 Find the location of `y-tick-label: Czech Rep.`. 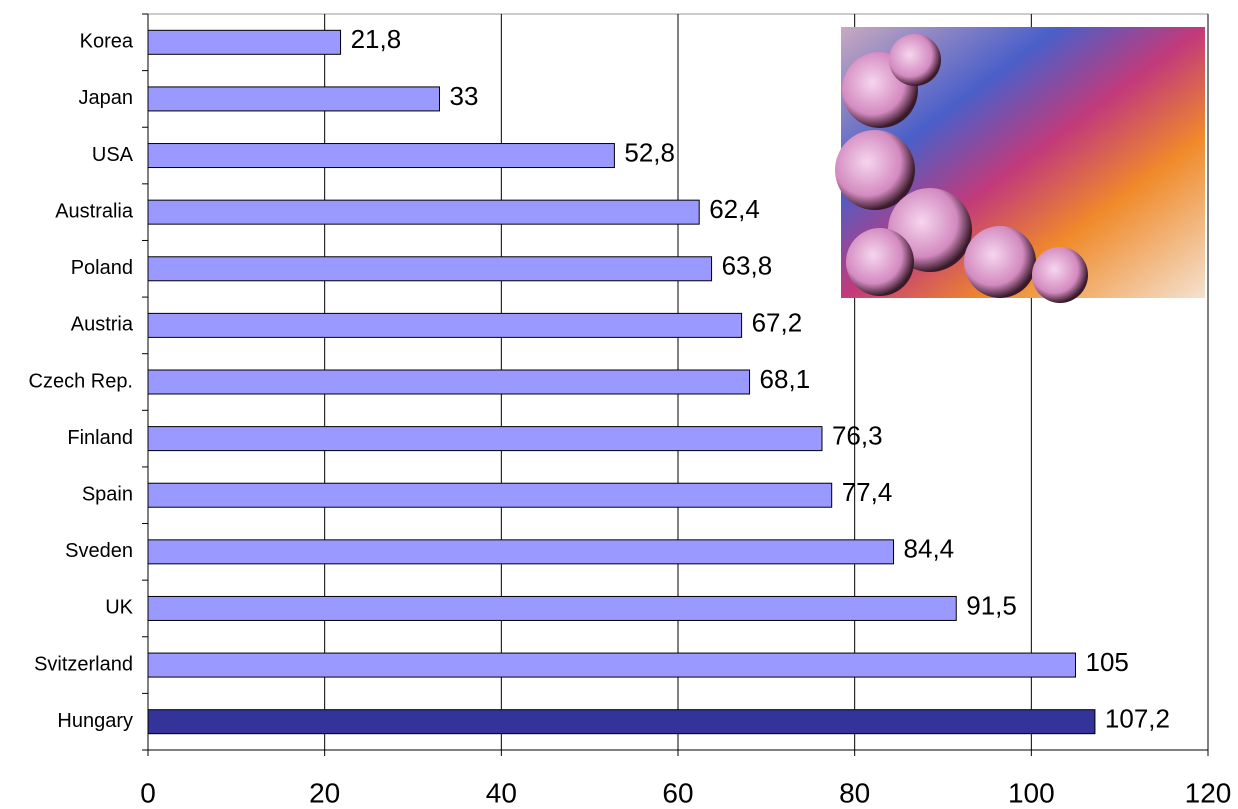

y-tick-label: Czech Rep. is located at coordinates (81, 381).